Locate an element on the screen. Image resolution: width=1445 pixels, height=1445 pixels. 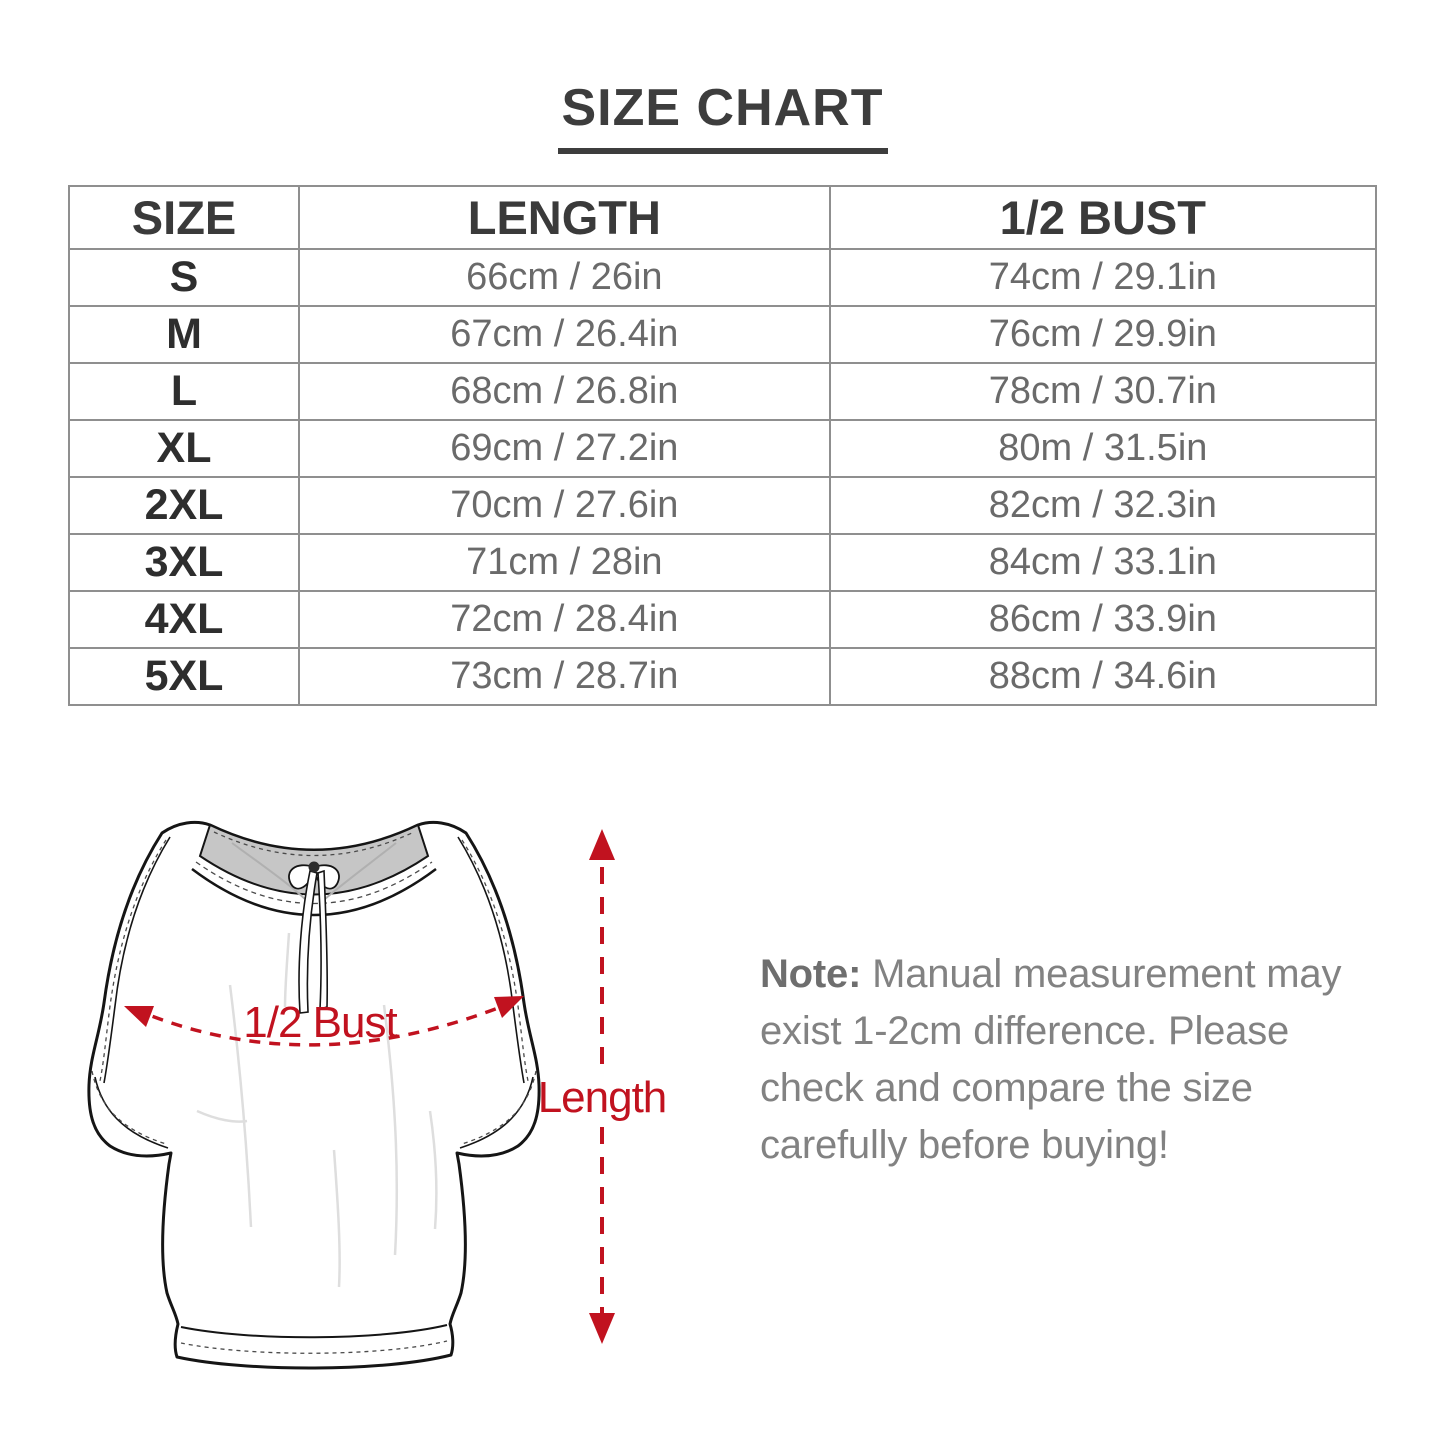
bust-label: 1/2 Bust is located at coordinates (320, 1022).